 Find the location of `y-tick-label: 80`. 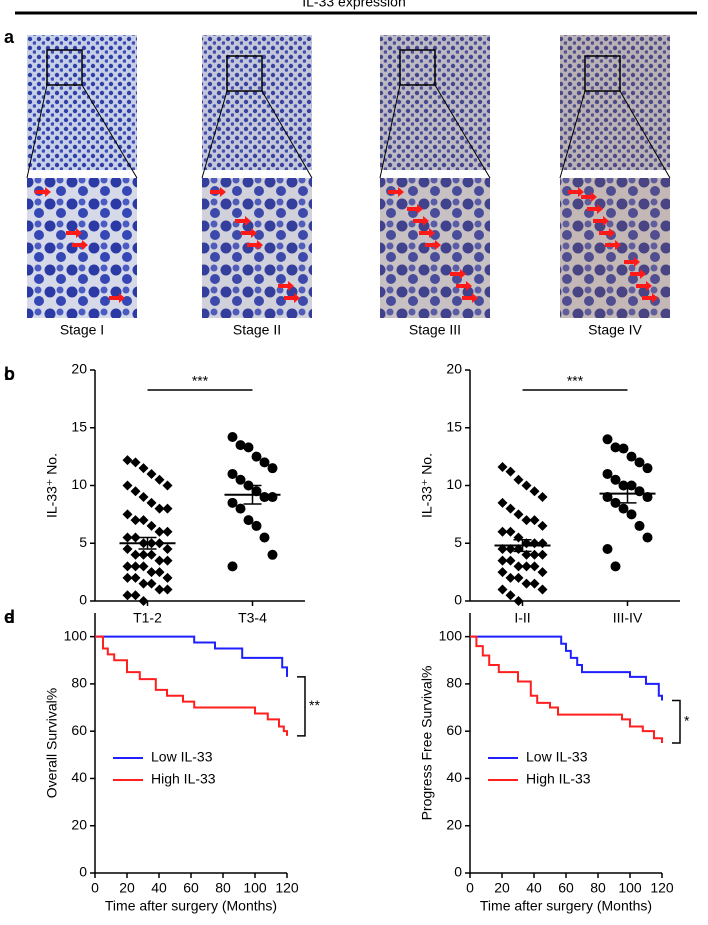

y-tick-label: 80 is located at coordinates (79, 683).